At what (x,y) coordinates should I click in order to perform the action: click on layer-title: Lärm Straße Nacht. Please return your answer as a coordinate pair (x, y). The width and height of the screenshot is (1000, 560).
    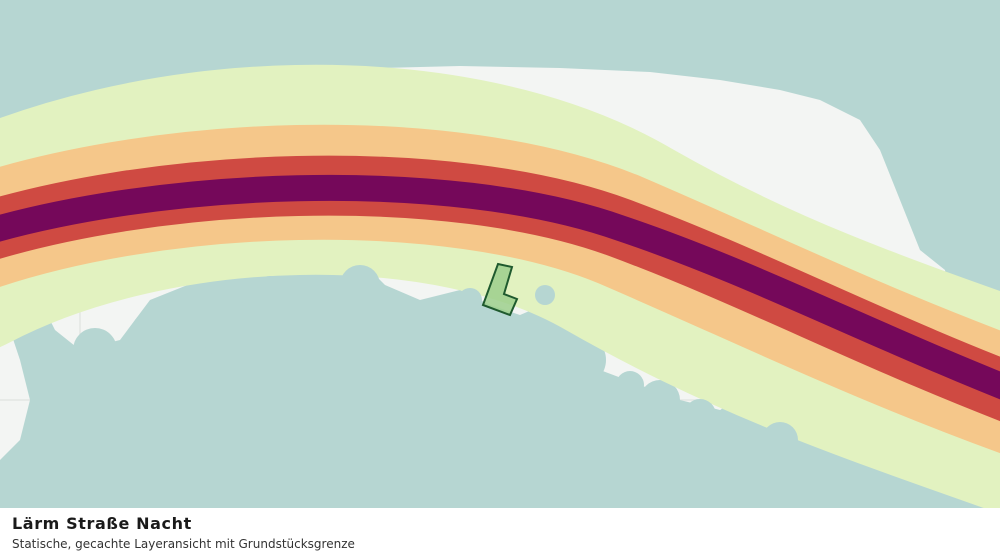
    Looking at the image, I should click on (102, 523).